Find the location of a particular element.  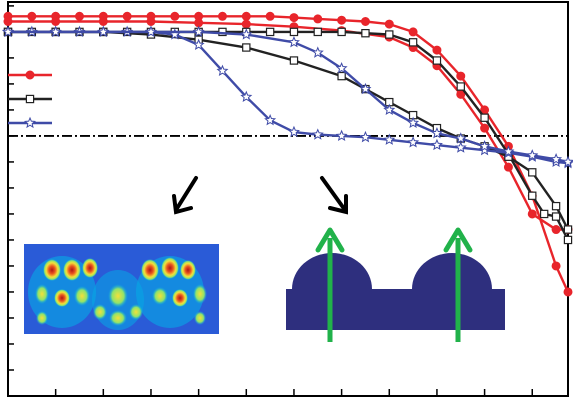

cross-section-shape is located at coordinates (395, 291).